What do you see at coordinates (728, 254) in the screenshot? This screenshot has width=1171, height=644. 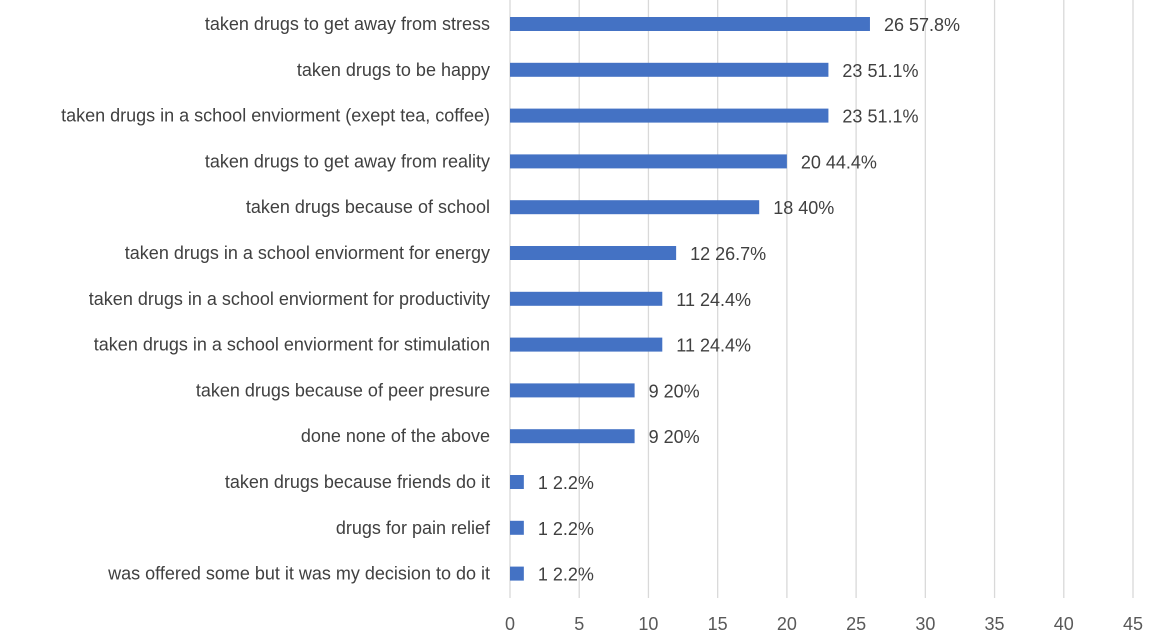 I see `data-label: 12 26.7%` at bounding box center [728, 254].